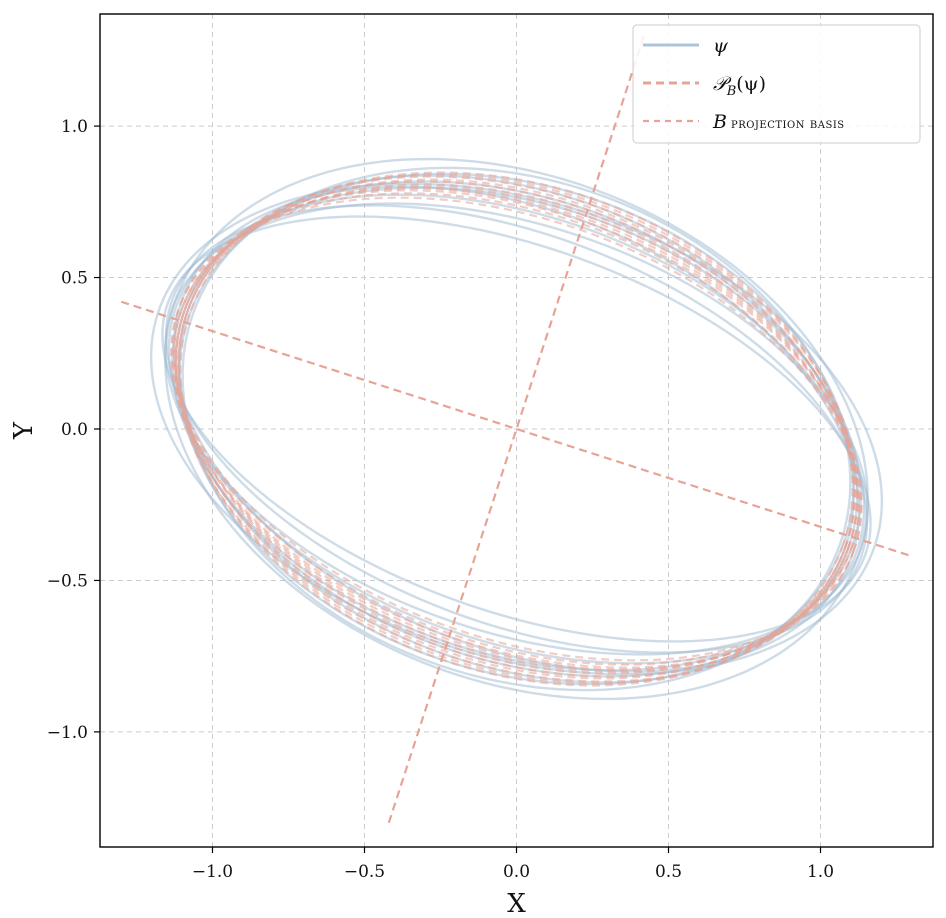  What do you see at coordinates (516, 903) in the screenshot?
I see `x-axis-label: X` at bounding box center [516, 903].